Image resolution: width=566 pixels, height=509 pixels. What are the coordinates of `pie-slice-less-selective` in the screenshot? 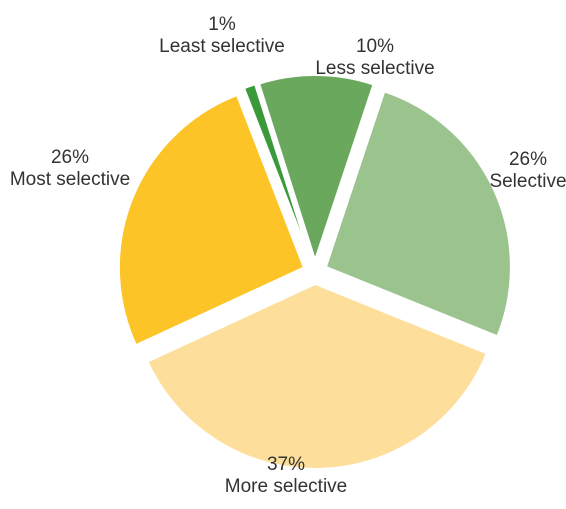 It's located at (316, 169).